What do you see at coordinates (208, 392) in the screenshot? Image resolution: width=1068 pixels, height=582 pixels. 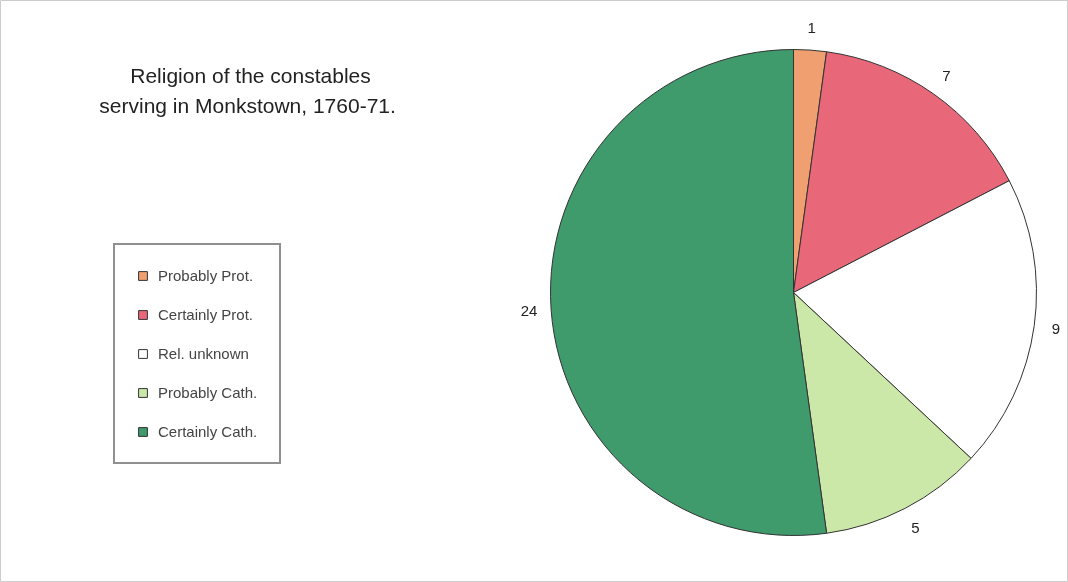 I see `legend-label: Probably Cath.` at bounding box center [208, 392].